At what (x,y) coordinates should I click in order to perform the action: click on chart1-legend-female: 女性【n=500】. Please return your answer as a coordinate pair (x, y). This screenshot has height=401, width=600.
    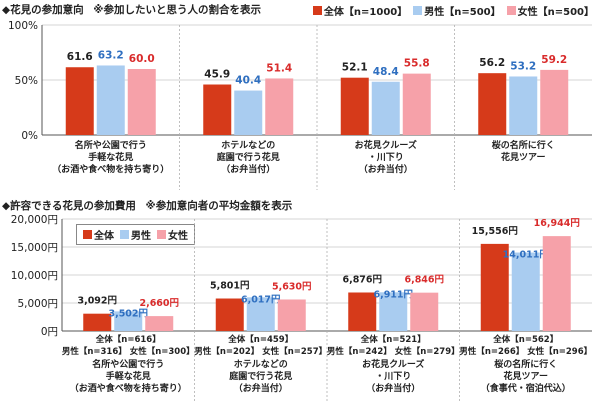
    Looking at the image, I should click on (550, 10).